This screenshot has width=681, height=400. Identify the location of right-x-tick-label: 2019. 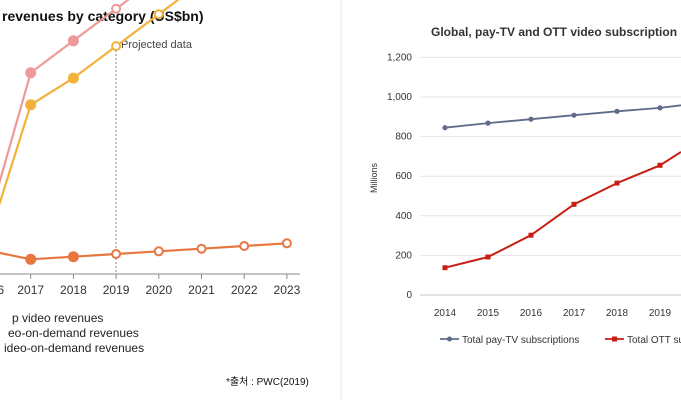
(660, 313).